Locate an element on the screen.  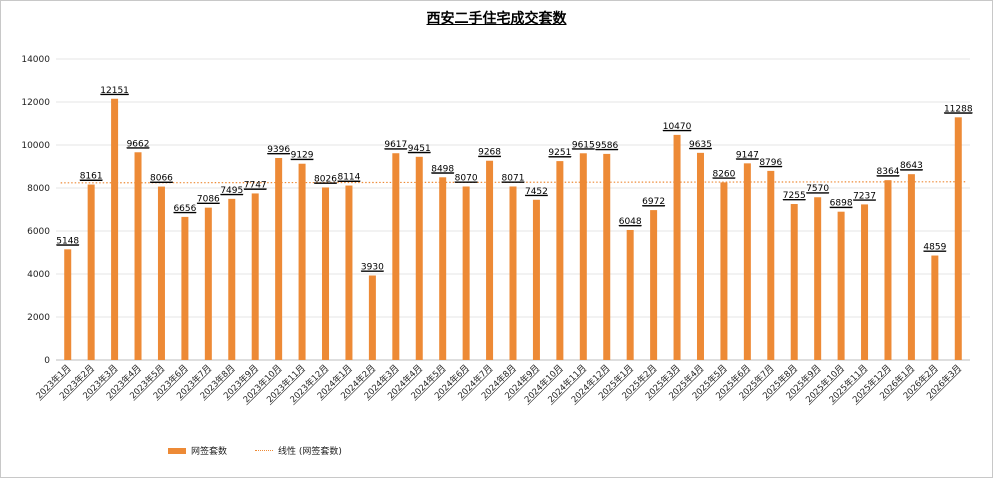
data-label: 8026 is located at coordinates (325, 179).